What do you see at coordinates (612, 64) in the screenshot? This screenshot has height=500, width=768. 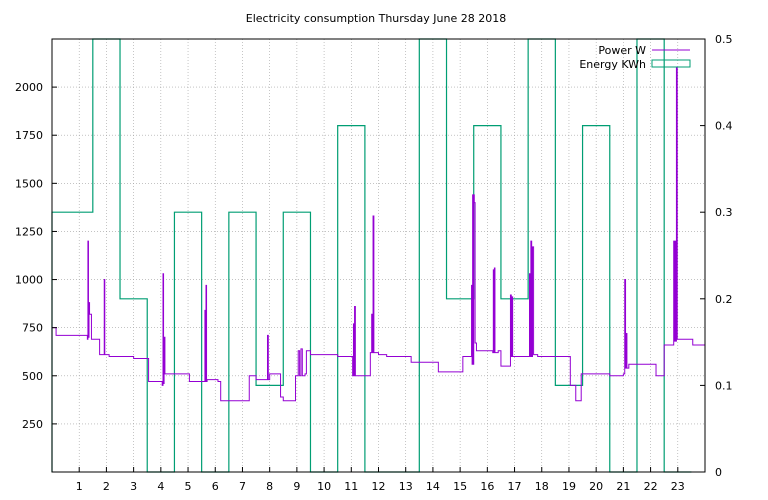 I see `legend-label-energy: Energy KWh` at bounding box center [612, 64].